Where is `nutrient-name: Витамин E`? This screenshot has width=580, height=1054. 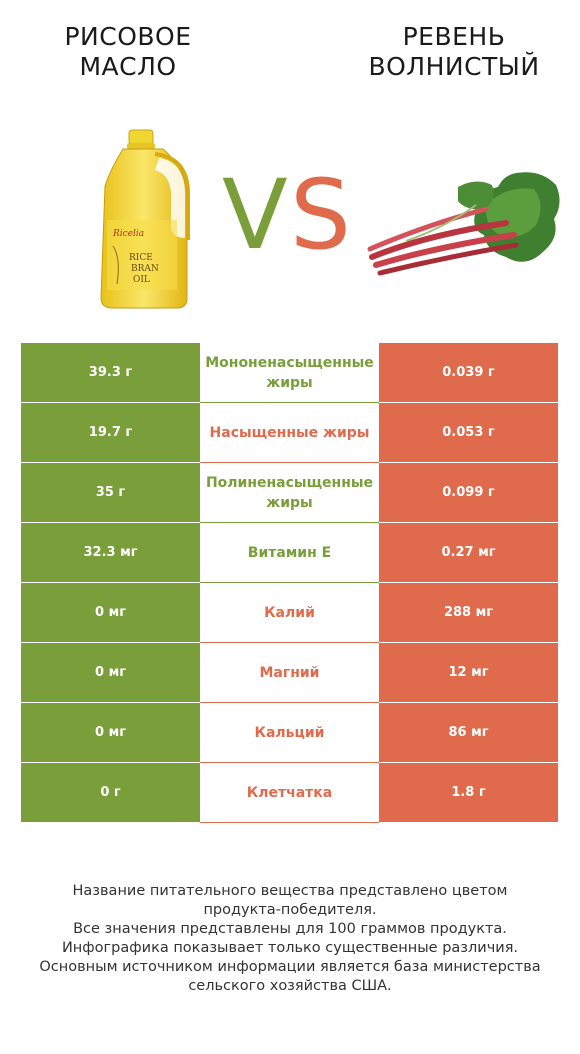 nutrient-name: Витамин E is located at coordinates (289, 552).